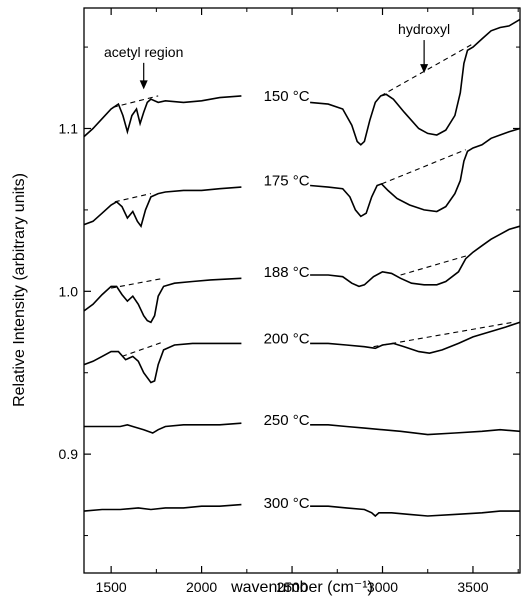 This screenshot has width=522, height=597. Describe the element at coordinates (287, 339) in the screenshot. I see `series-label: 200 °C` at that location.